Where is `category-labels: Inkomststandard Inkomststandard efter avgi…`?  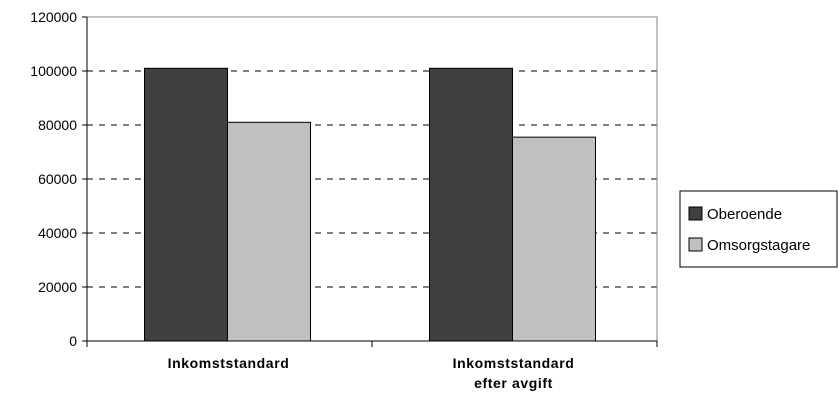 category-labels: Inkomststandard Inkomststandard efter avgi… is located at coordinates (371, 373).